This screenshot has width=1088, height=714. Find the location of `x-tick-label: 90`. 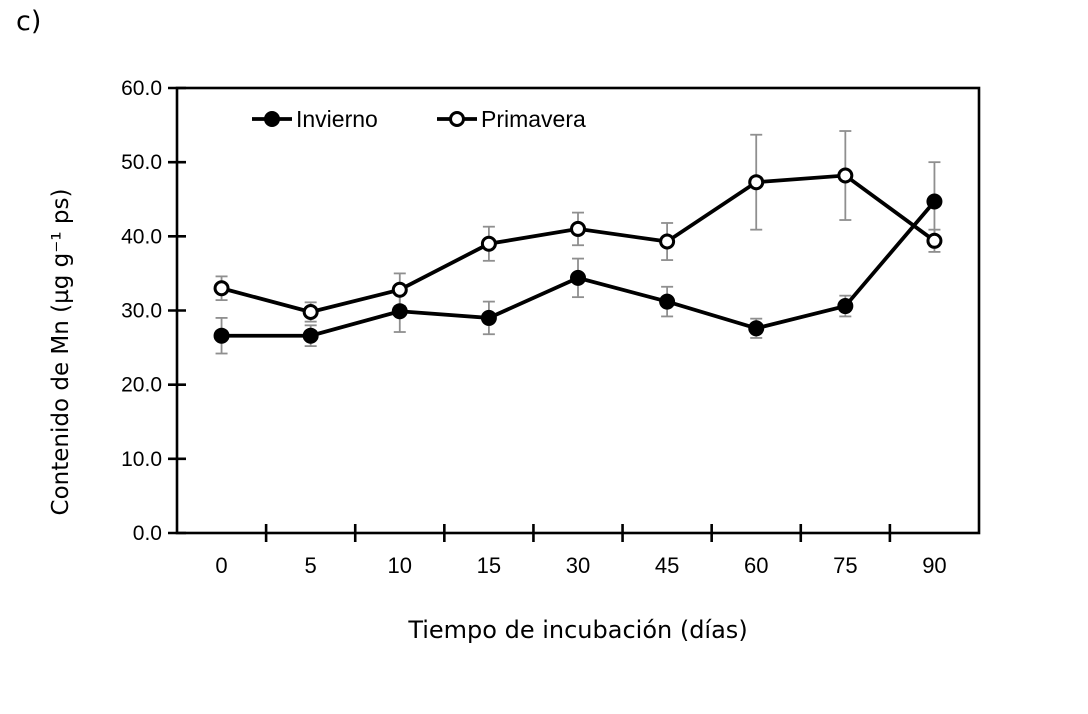

x-tick-label: 90 is located at coordinates (934, 565).